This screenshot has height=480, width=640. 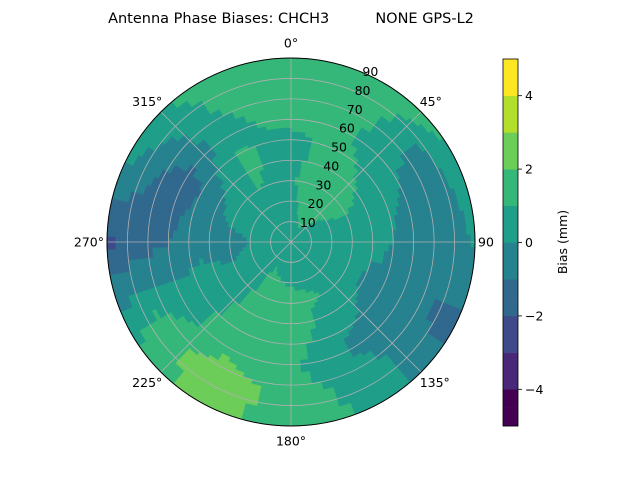 What do you see at coordinates (370, 71) in the screenshot?
I see `radial-tick-label: 90` at bounding box center [370, 71].